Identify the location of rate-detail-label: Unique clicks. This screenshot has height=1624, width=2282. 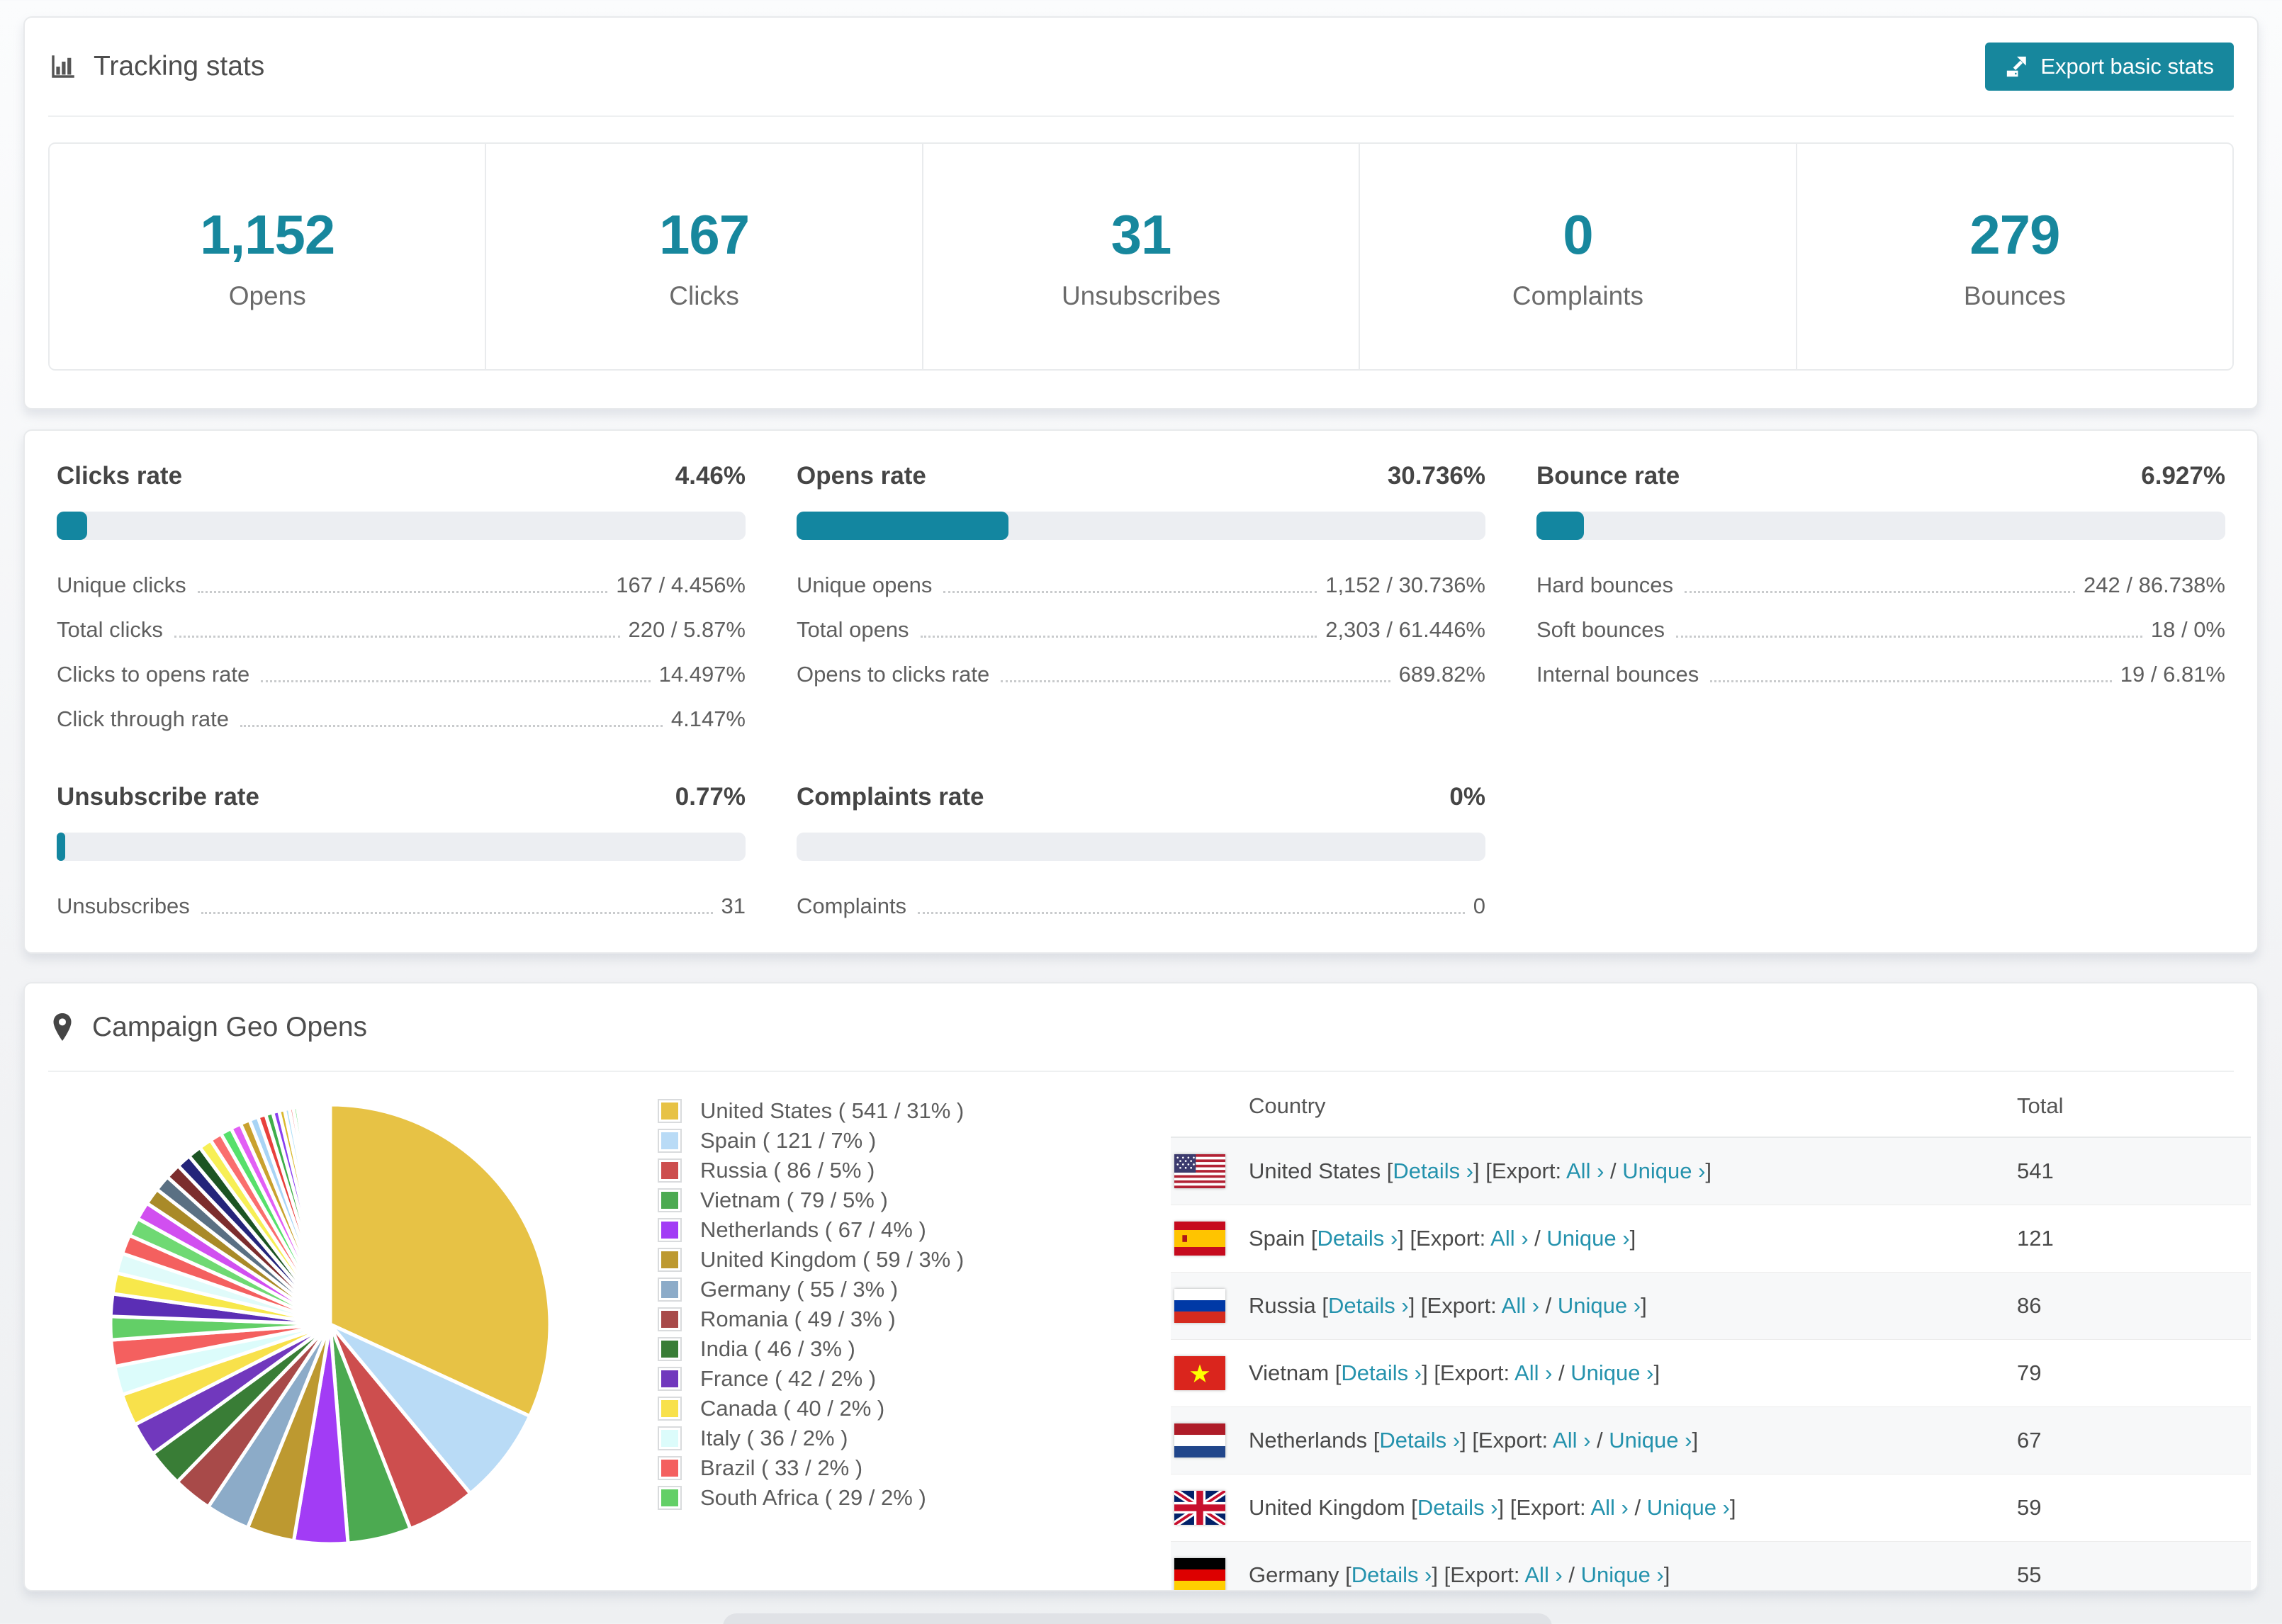
(122, 585).